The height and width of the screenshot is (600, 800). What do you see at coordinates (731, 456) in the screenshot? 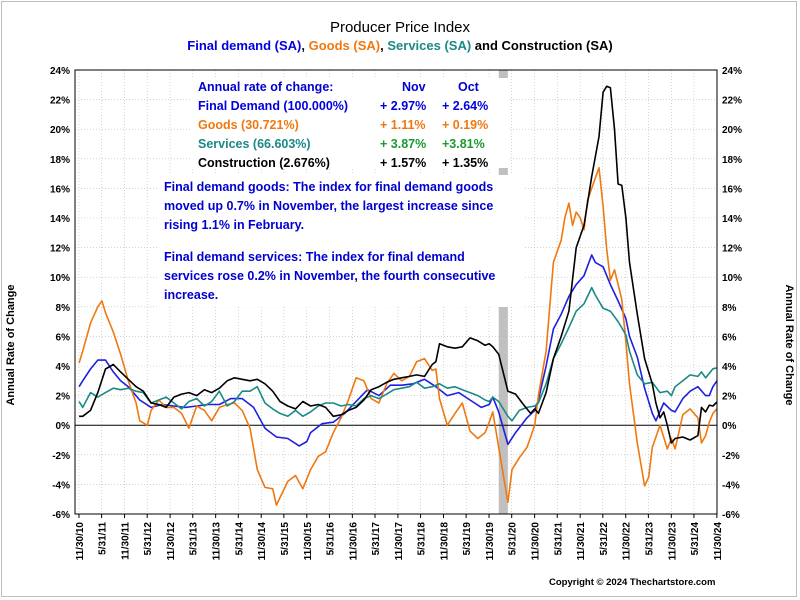
I see `y-tick-label-right: -2%` at bounding box center [731, 456].